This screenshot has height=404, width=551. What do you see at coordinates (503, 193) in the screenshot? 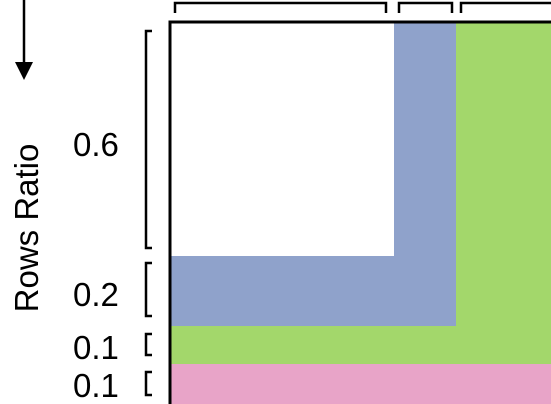
I see `block-green-vertical` at bounding box center [503, 193].